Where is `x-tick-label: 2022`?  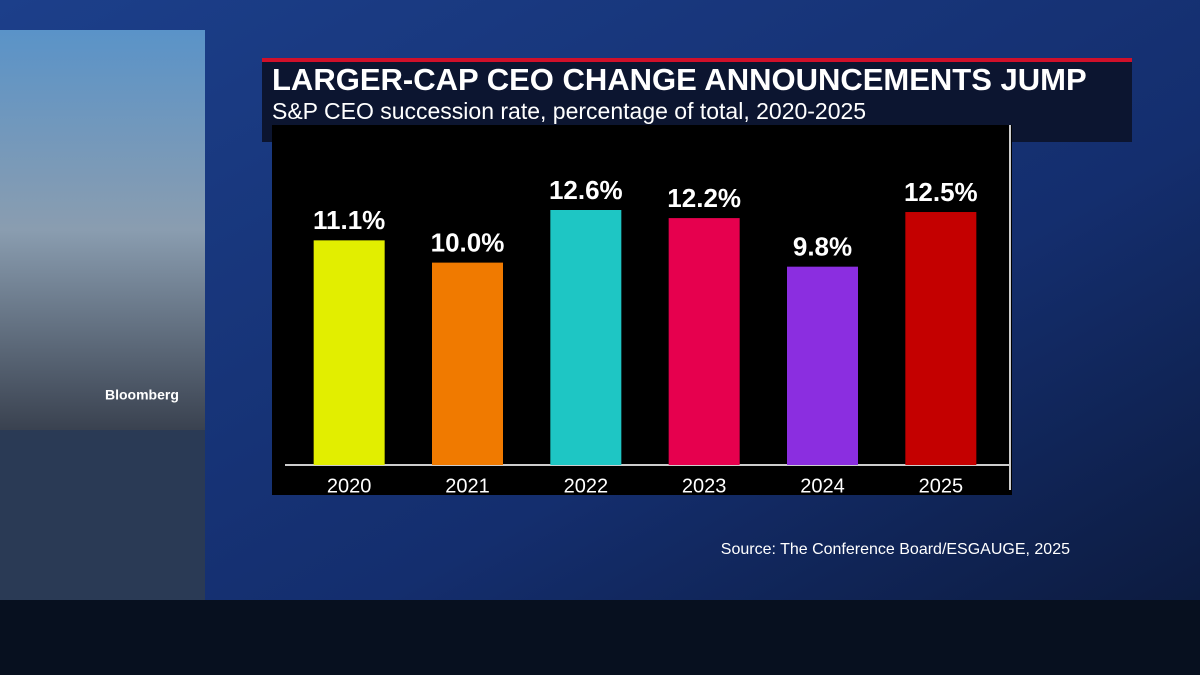
x-tick-label: 2022 is located at coordinates (586, 486).